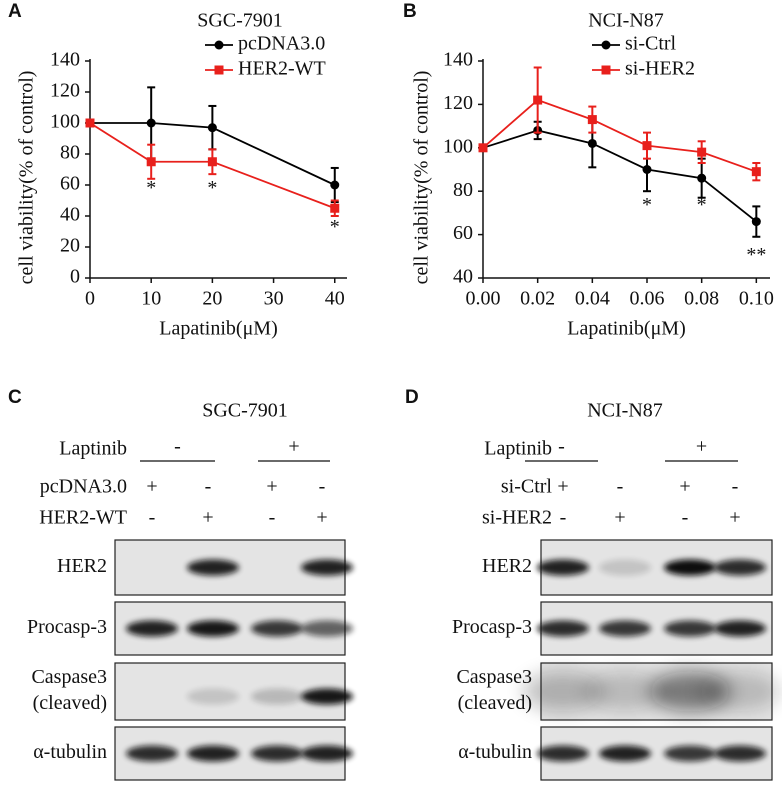 The image size is (782, 785). Describe the element at coordinates (27, 178) in the screenshot. I see `y-axis-label: cell viability(% of control)` at that location.